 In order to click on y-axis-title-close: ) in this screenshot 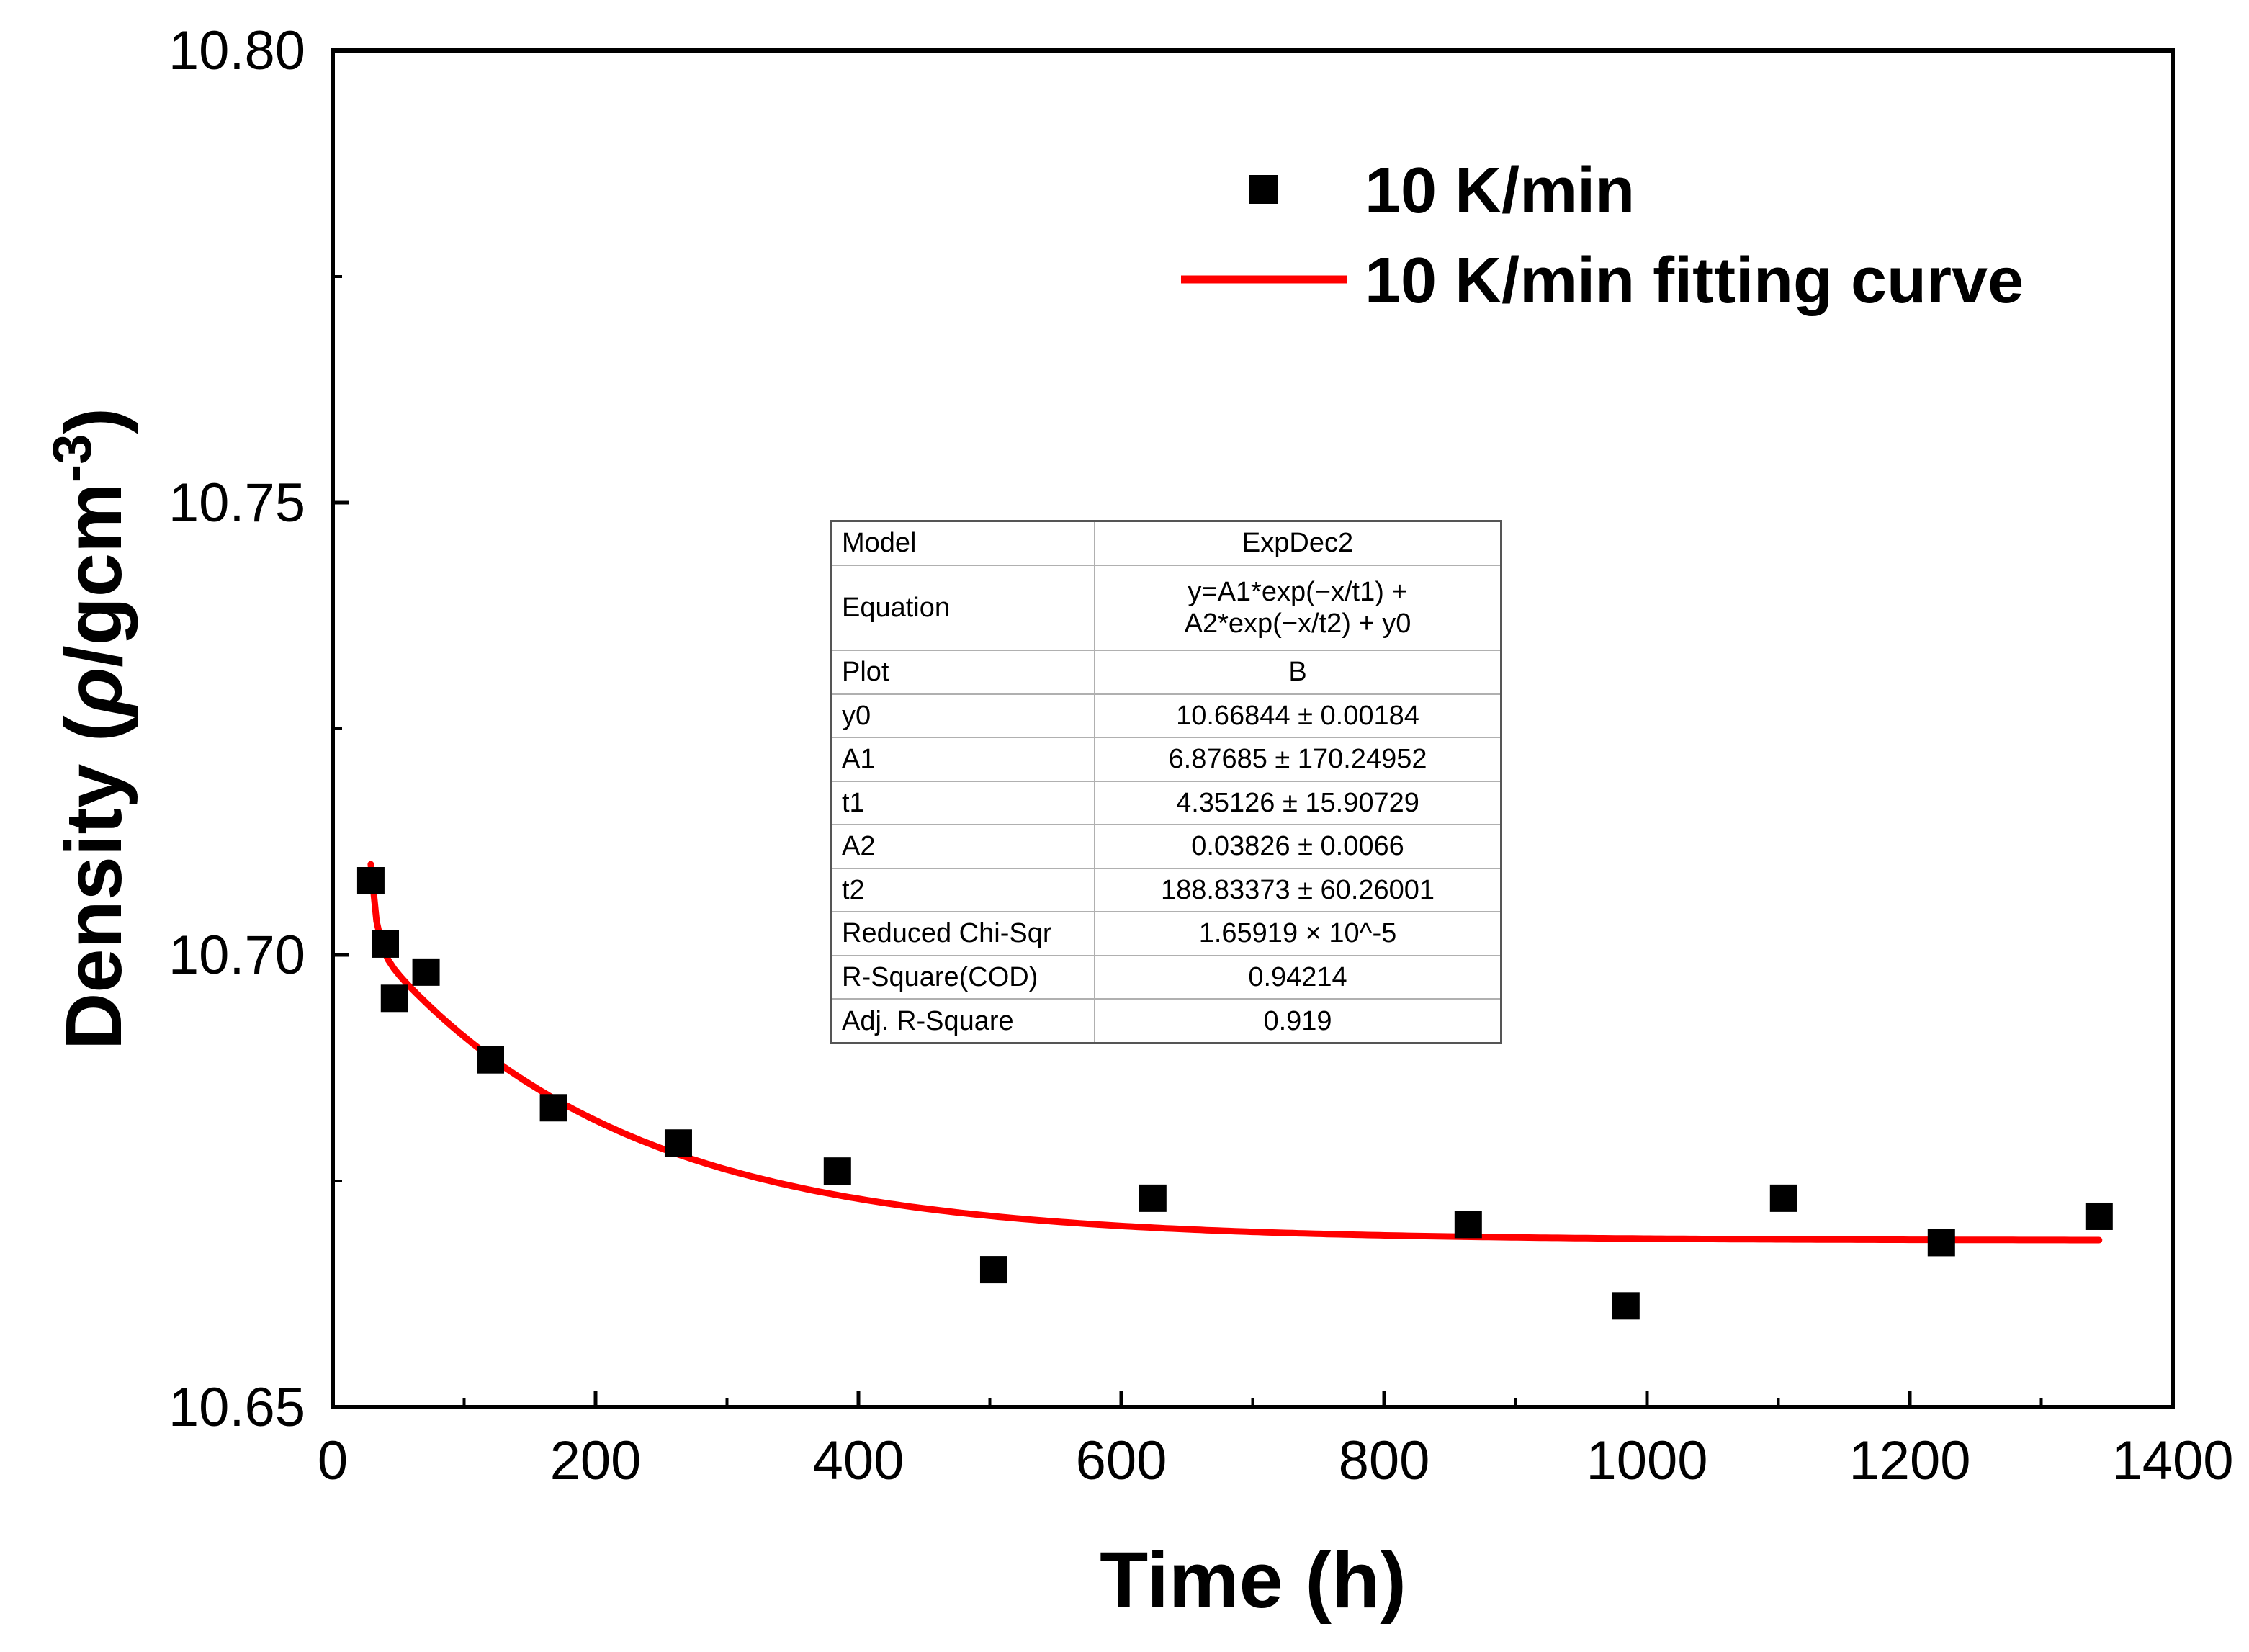, I will do `click(94, 421)`.